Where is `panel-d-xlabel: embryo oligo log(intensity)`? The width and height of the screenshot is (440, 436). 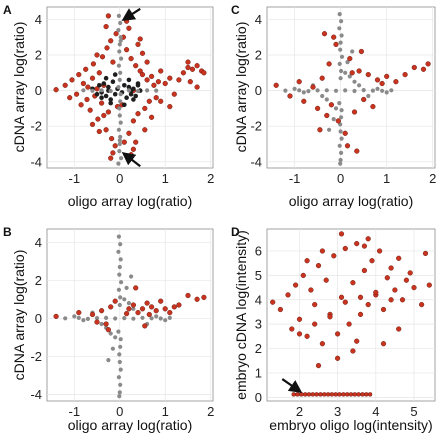
panel-d-xlabel: embryo oligo log(intensity) is located at coordinates (350, 425).